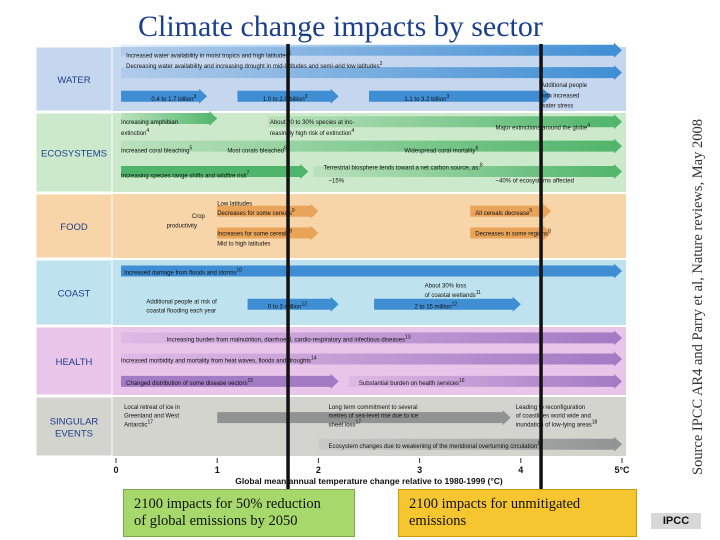  I want to click on impact-label: extinction4, so click(135, 132).